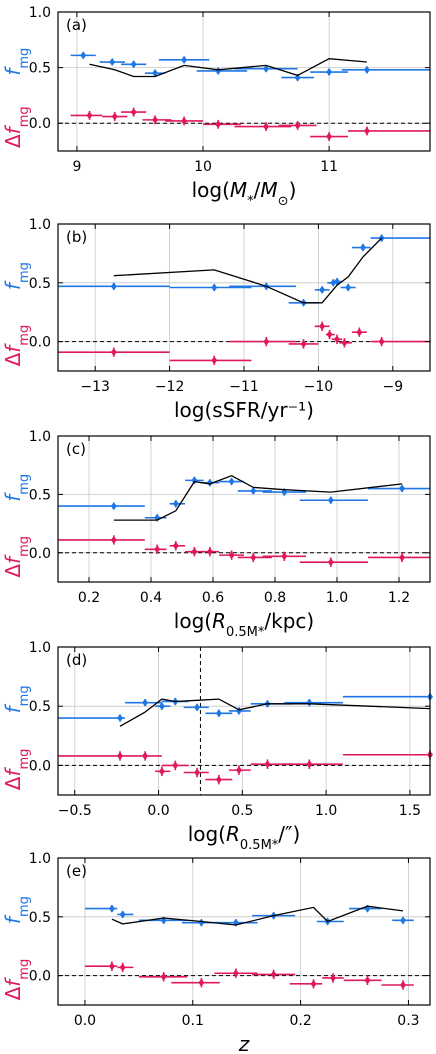 The image size is (436, 1054). Describe the element at coordinates (244, 624) in the screenshot. I see `x-axis-label: log(R0.5M*/kpc)` at that location.